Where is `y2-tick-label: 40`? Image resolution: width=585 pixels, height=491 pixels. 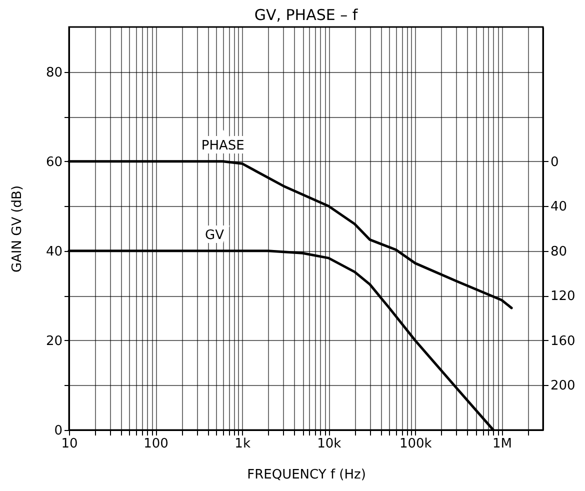 y2-tick-label: 40 is located at coordinates (559, 207).